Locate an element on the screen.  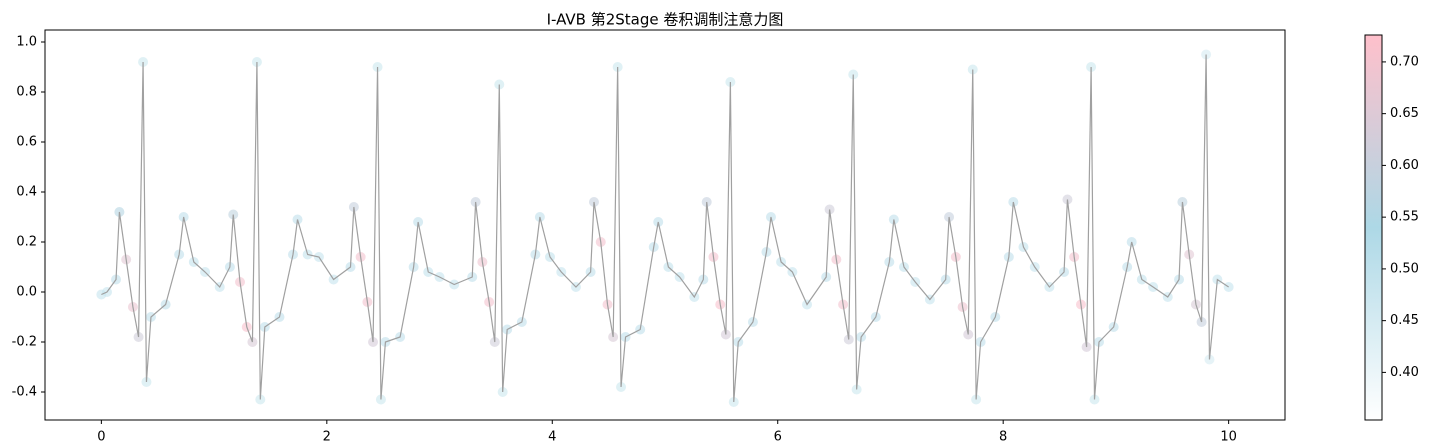
x-tick-label: 6 is located at coordinates (778, 437).